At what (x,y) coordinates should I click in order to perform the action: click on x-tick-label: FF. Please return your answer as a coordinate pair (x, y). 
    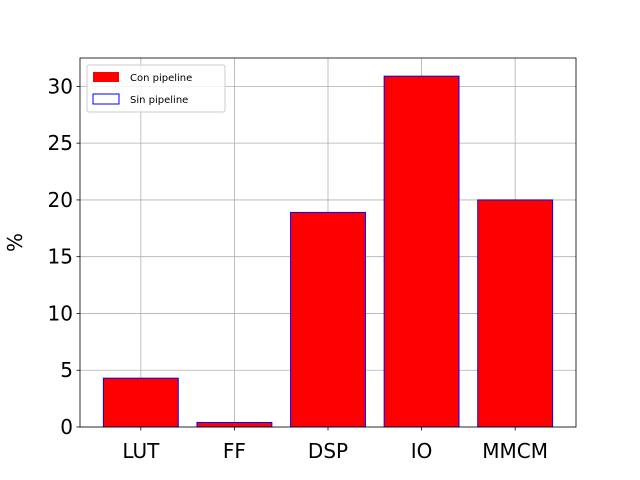
    Looking at the image, I should click on (234, 451).